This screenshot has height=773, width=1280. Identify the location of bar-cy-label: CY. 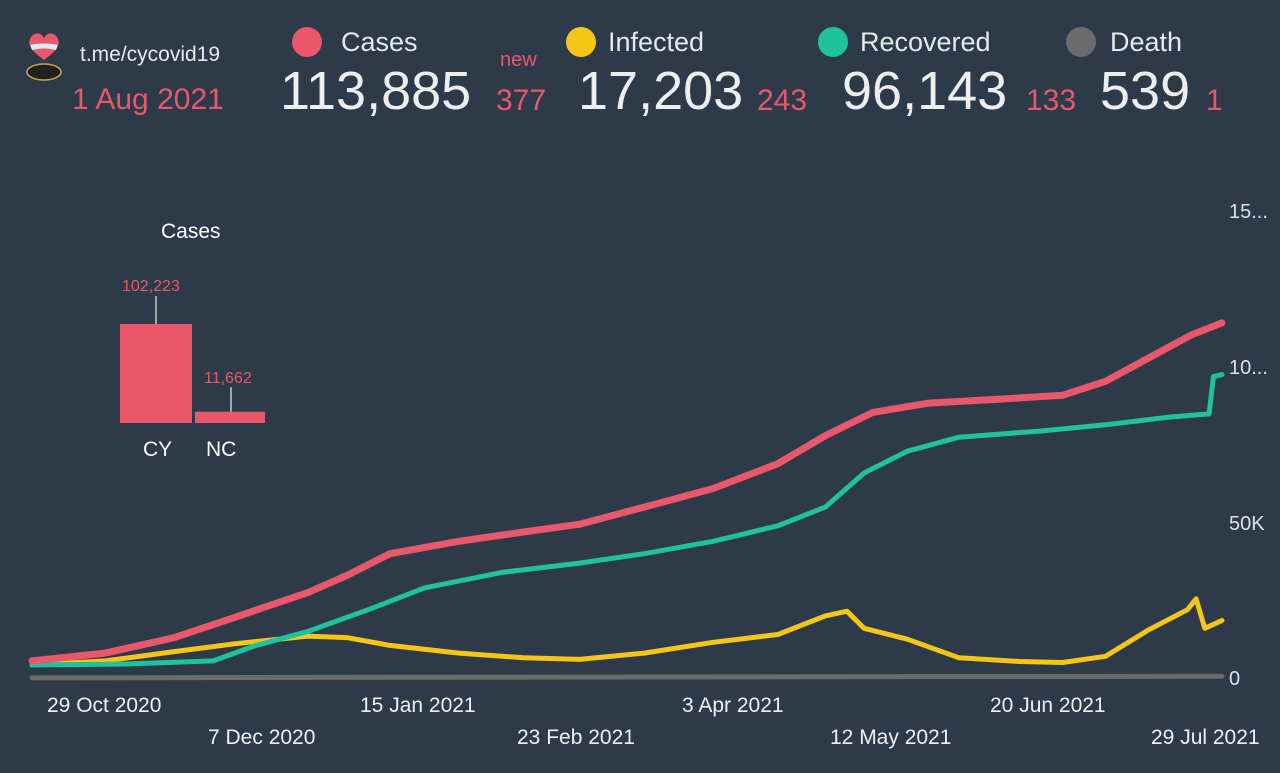
(158, 449).